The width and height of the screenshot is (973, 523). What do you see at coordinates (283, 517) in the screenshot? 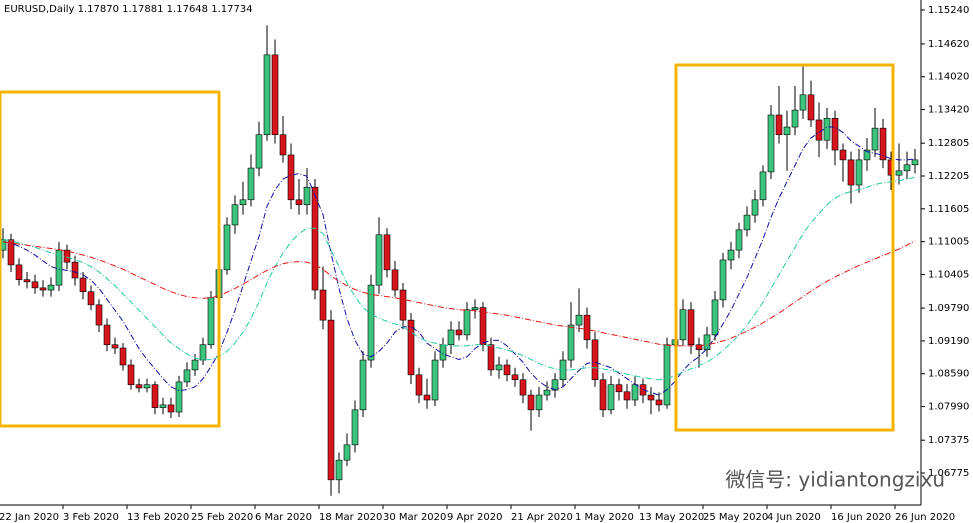
I see `x-tick-label: 6 Mar 2020` at bounding box center [283, 517].